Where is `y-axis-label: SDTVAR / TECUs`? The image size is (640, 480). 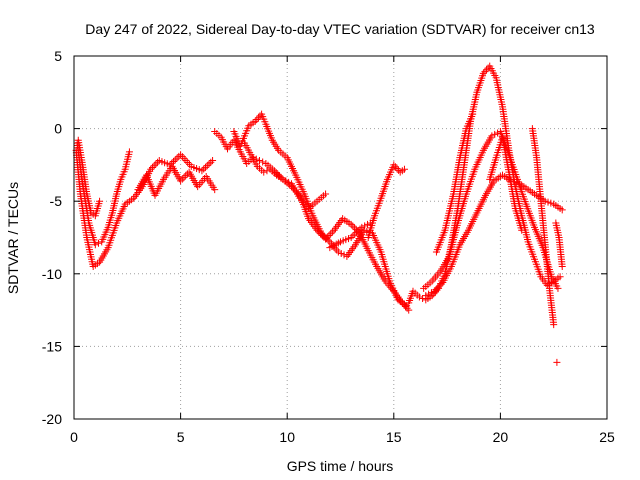 y-axis-label: SDTVAR / TECUs is located at coordinates (13, 238).